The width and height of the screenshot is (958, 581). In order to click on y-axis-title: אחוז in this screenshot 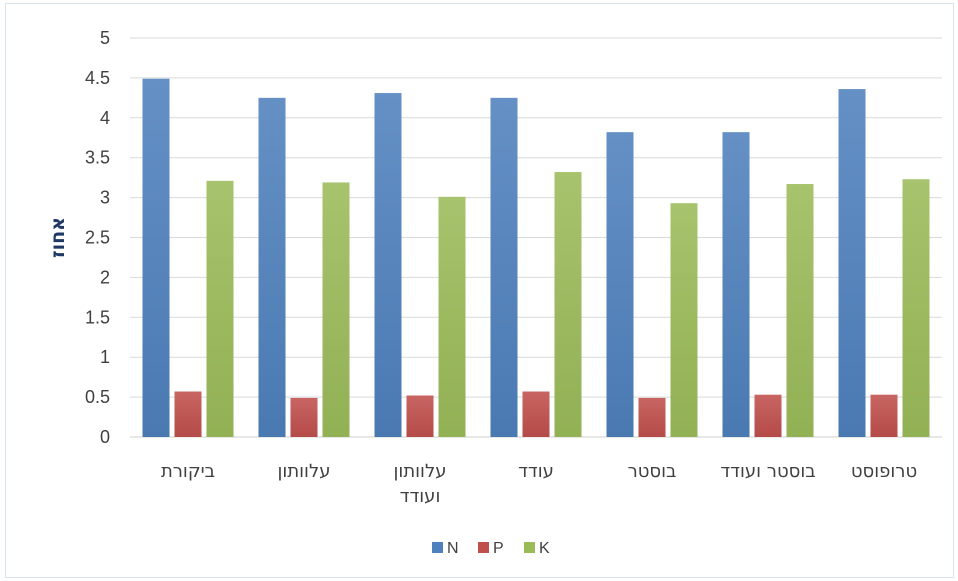, I will do `click(58, 237)`.